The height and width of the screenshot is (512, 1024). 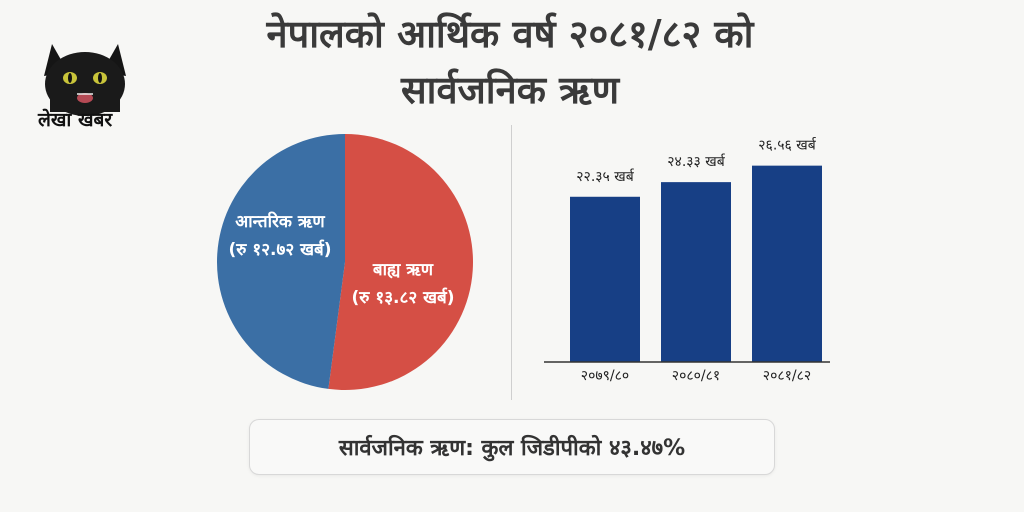 I want to click on summary-text: सार्वजनिक ऋण: कुल जिडीपीको ४३.४७%, so click(x=512, y=448).